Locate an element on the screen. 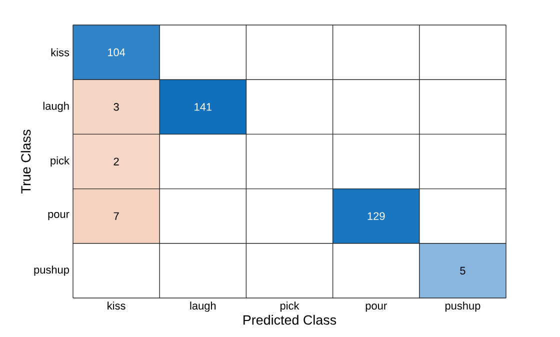 The height and width of the screenshot is (337, 560). data-label: 141 is located at coordinates (203, 107).